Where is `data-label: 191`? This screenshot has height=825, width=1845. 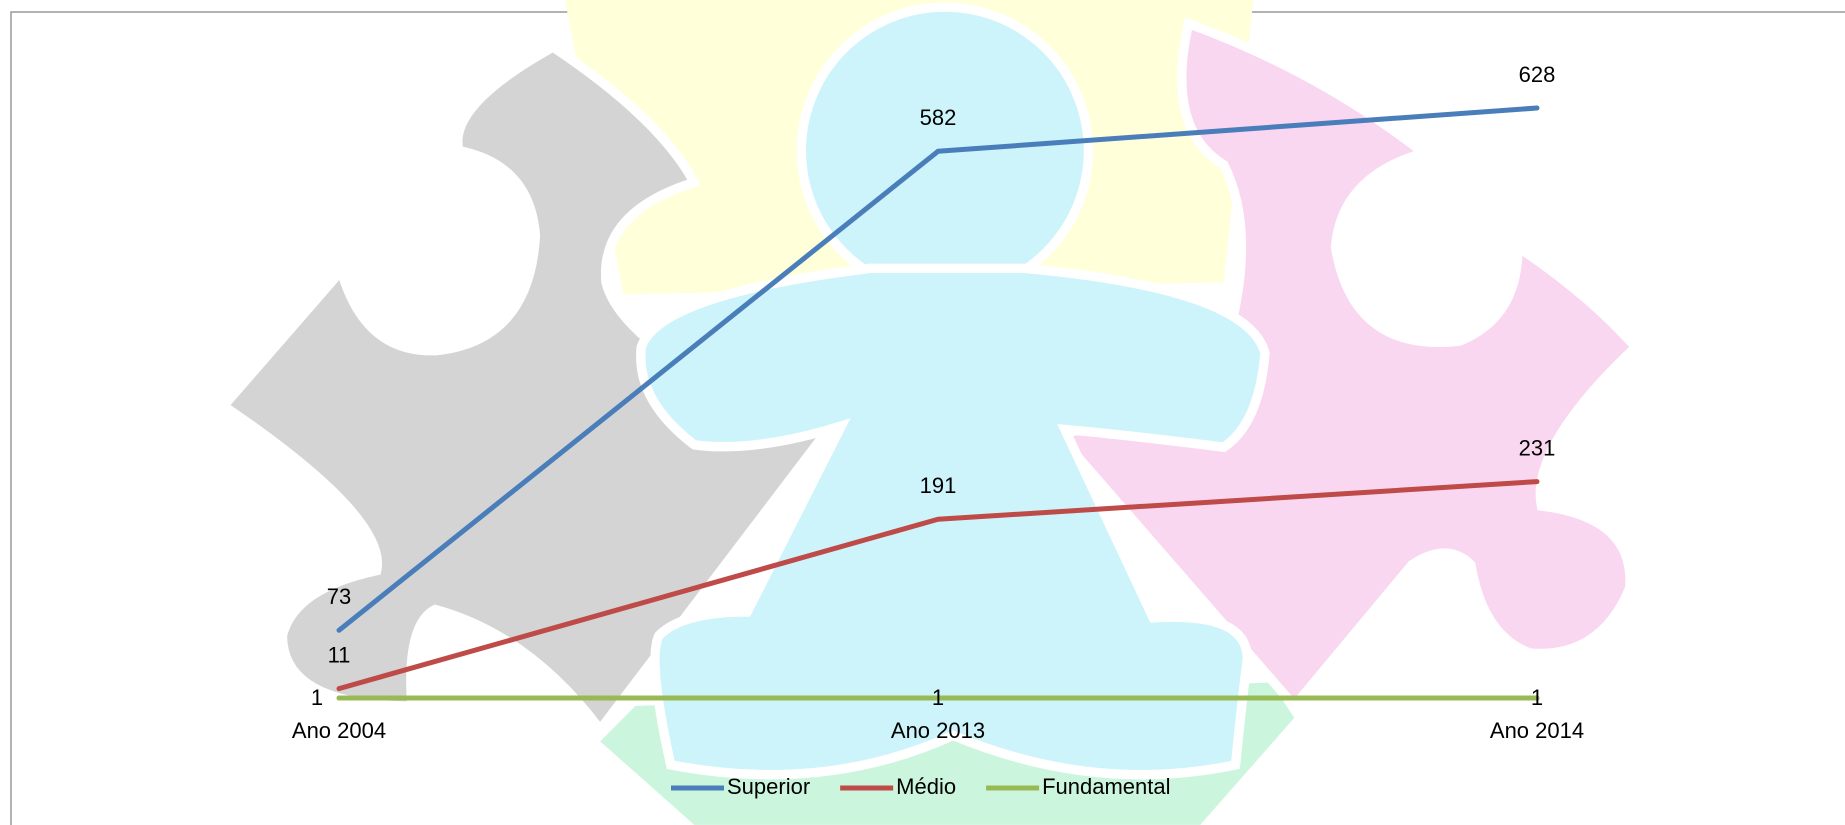
data-label: 191 is located at coordinates (938, 485).